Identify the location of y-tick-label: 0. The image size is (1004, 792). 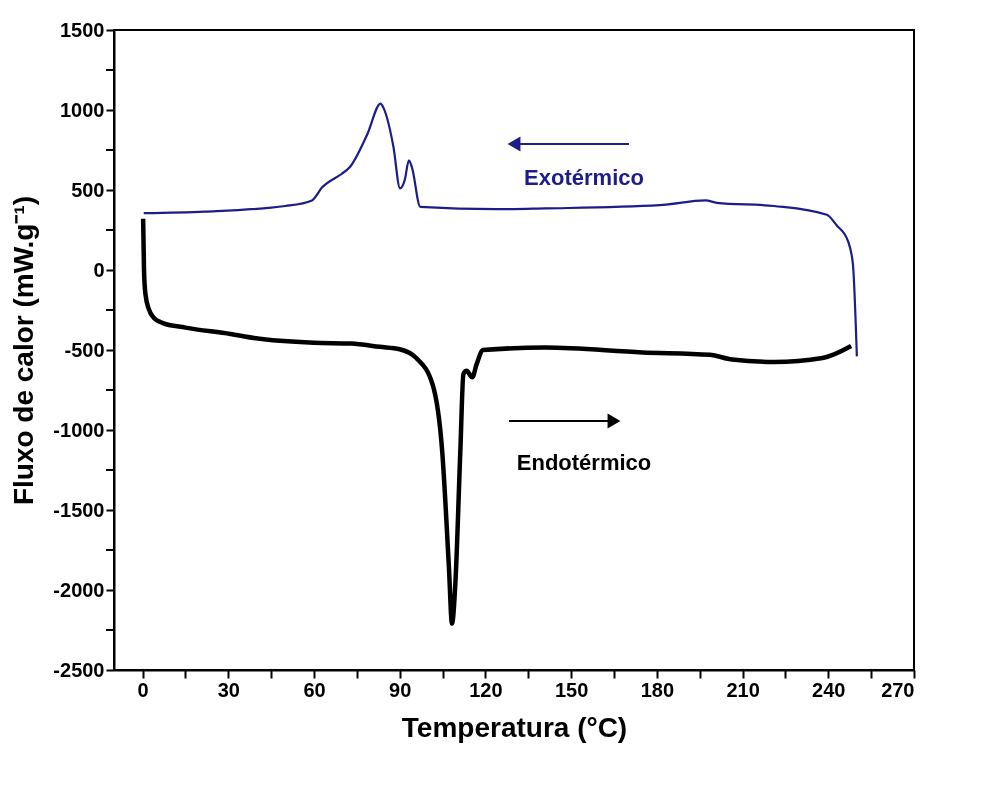
(99, 269).